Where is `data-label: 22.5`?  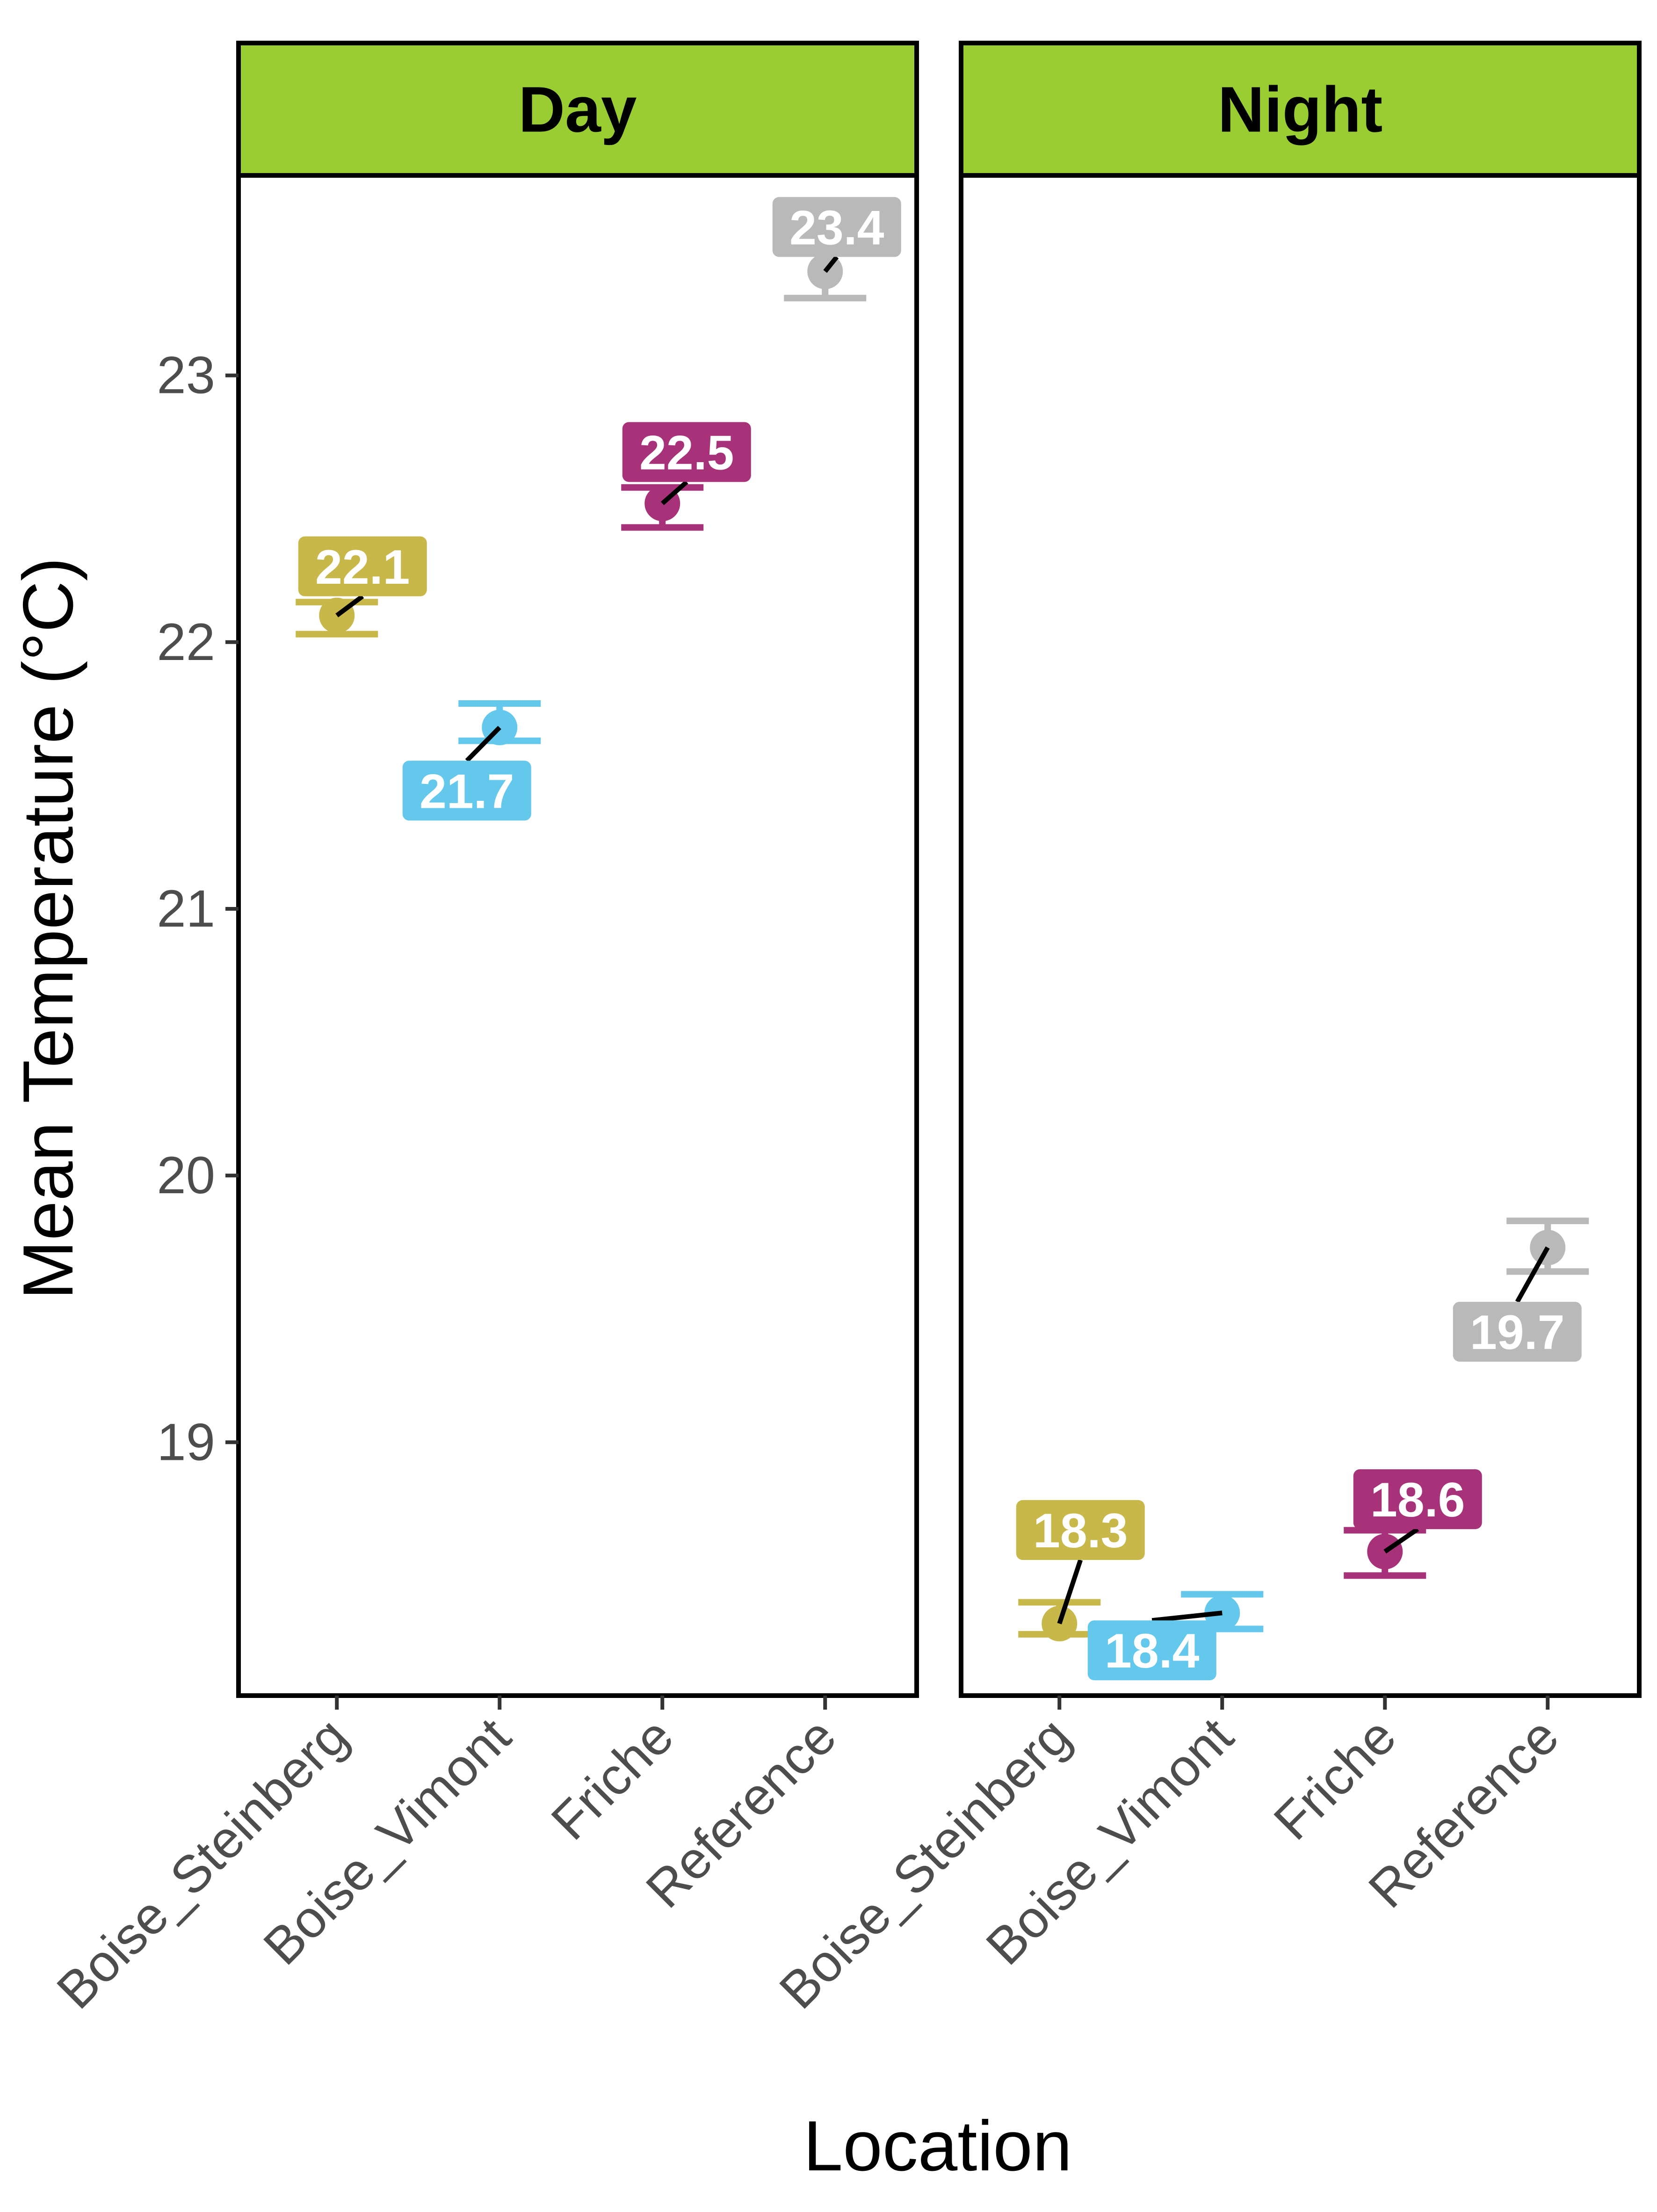 data-label: 22.5 is located at coordinates (686, 453).